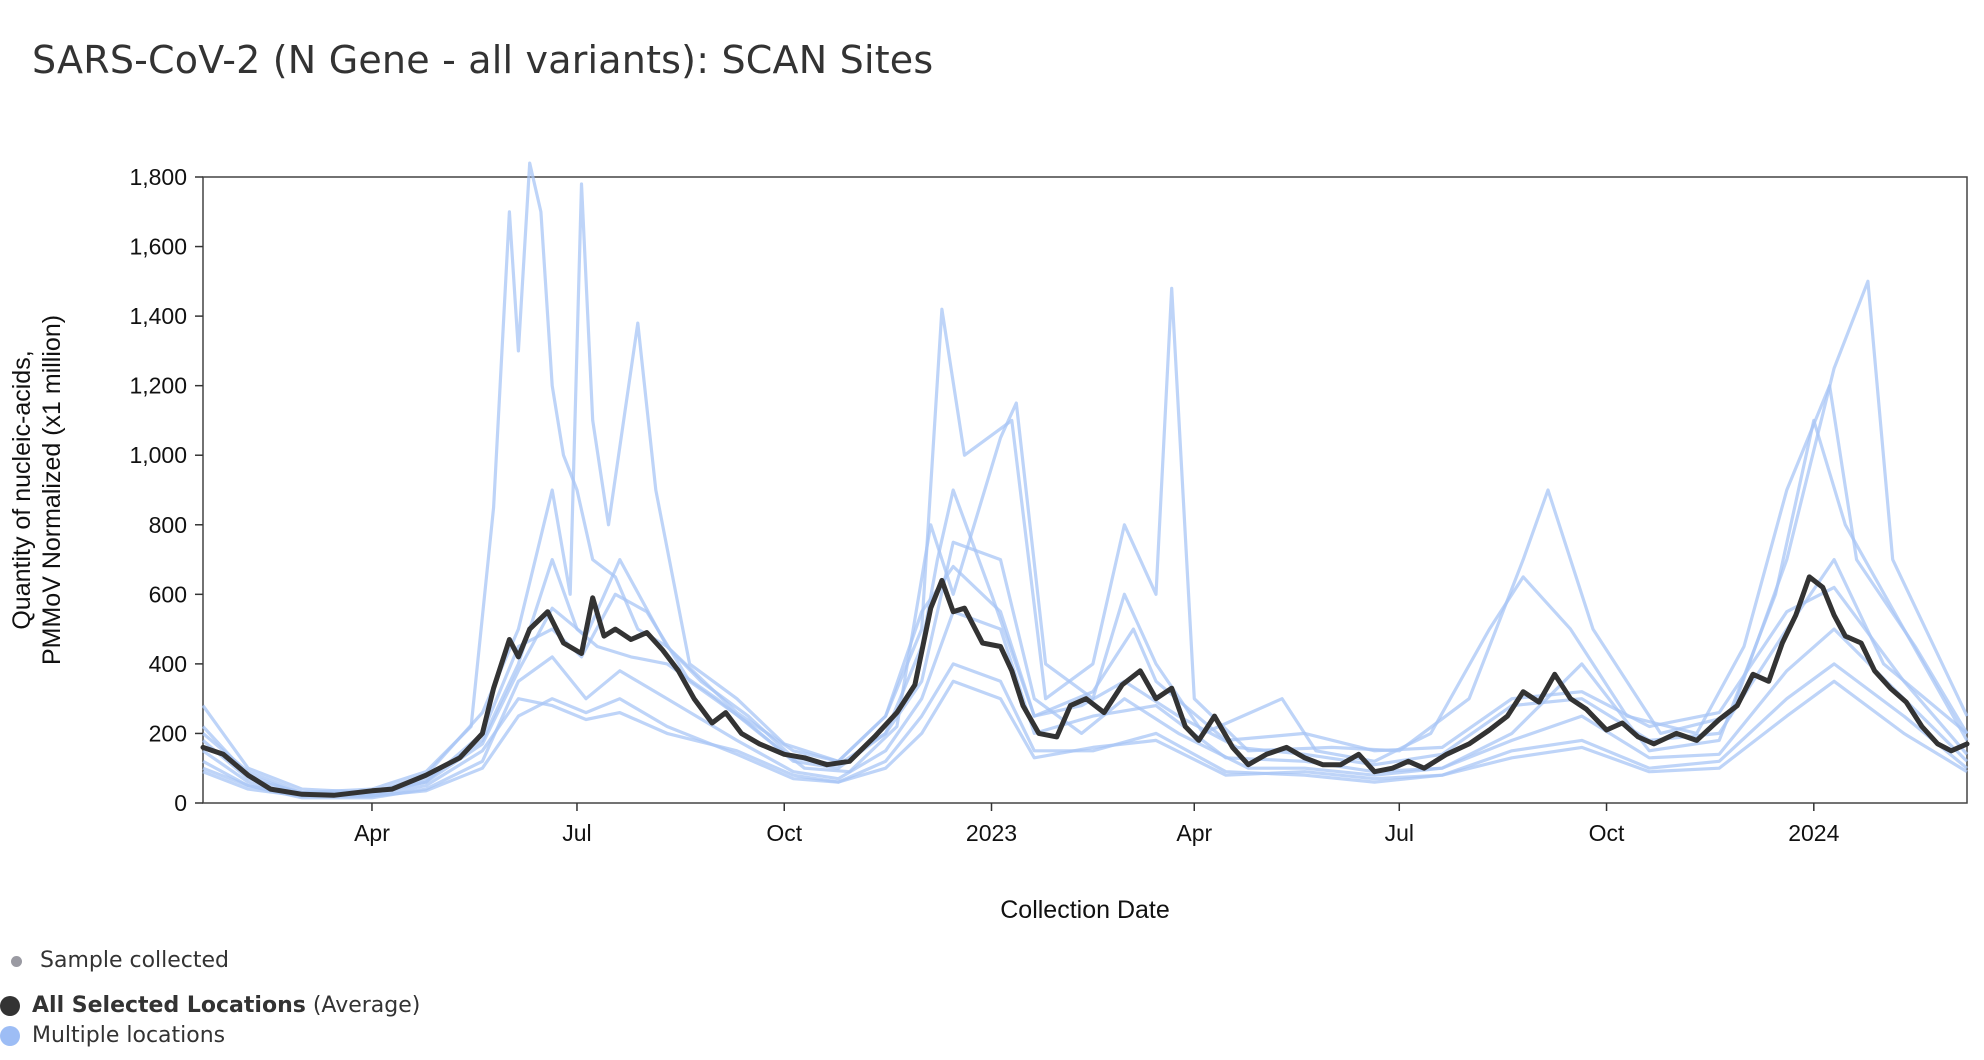 The image size is (1984, 1060). Describe the element at coordinates (10, 1006) in the screenshot. I see `average-dot-icon` at that location.